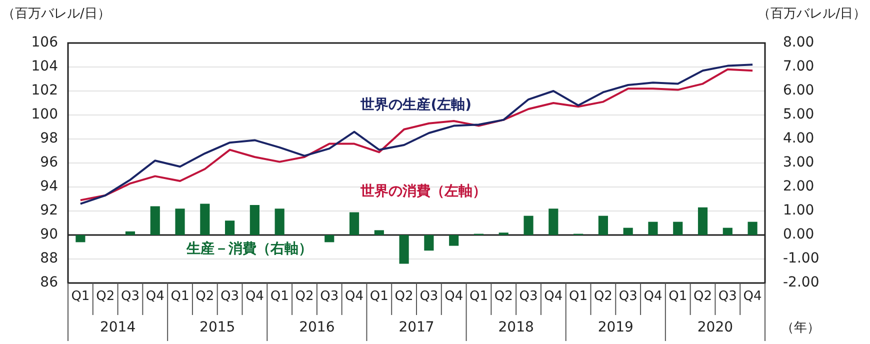  What do you see at coordinates (798, 42) in the screenshot?
I see `y2-tick-label: 8.00` at bounding box center [798, 42].